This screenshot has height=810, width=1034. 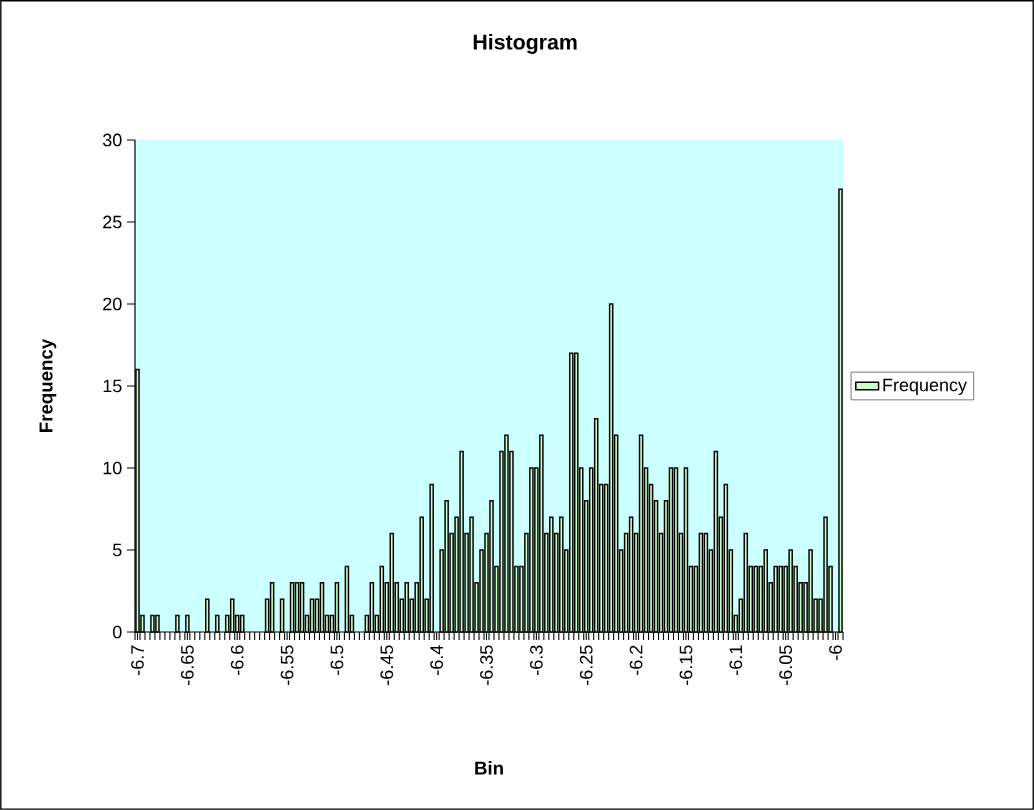 What do you see at coordinates (287, 665) in the screenshot?
I see `x-tick-label: -6.55` at bounding box center [287, 665].